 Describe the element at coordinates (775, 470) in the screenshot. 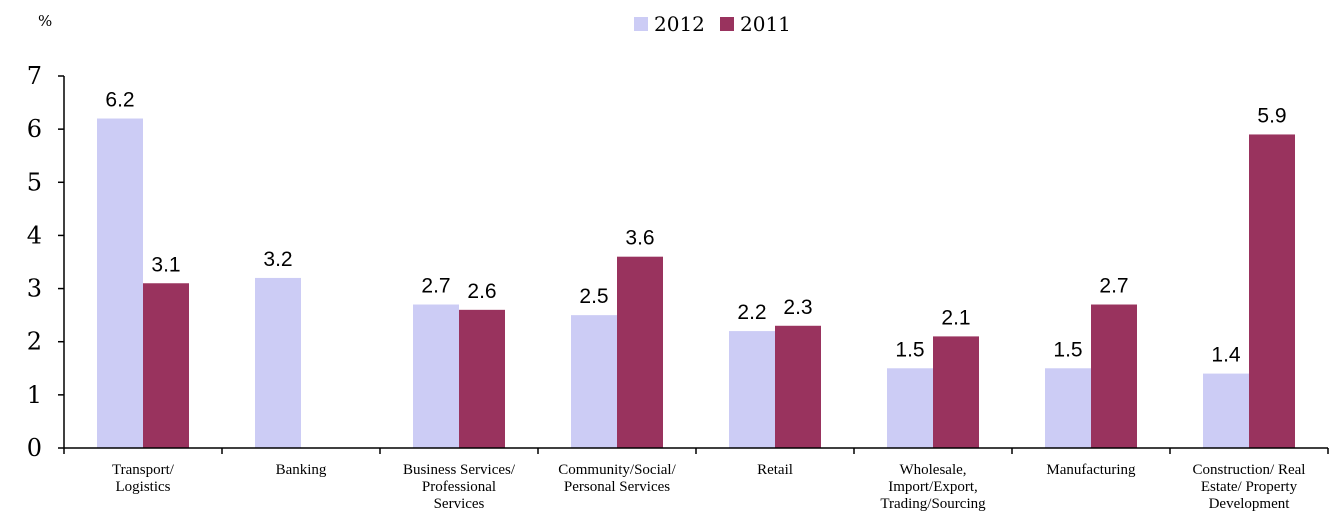

I see `x-category-label: Retail` at that location.